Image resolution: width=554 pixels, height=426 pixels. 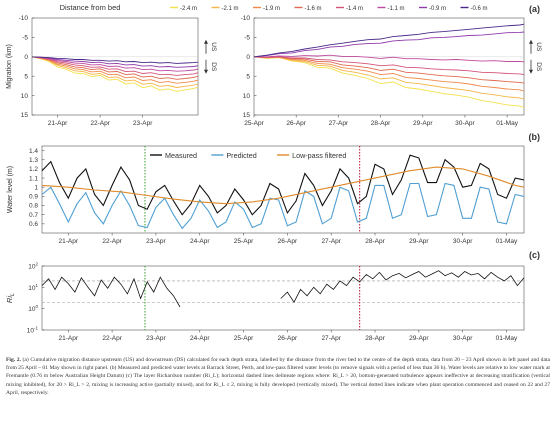 What do you see at coordinates (13, 360) in the screenshot?
I see `caption-label: Fig. 2.` at bounding box center [13, 360].